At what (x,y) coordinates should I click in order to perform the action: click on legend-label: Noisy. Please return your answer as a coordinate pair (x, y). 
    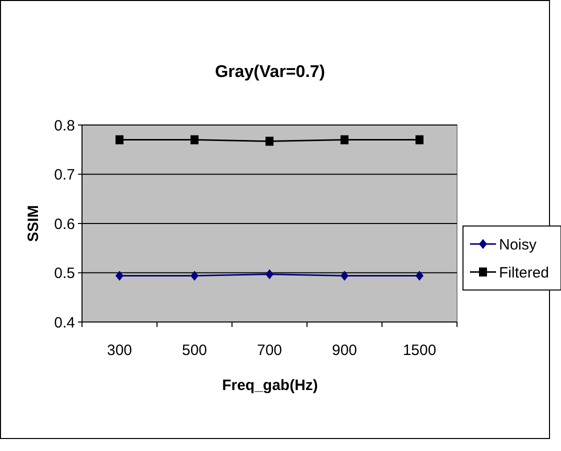
    Looking at the image, I should click on (518, 245).